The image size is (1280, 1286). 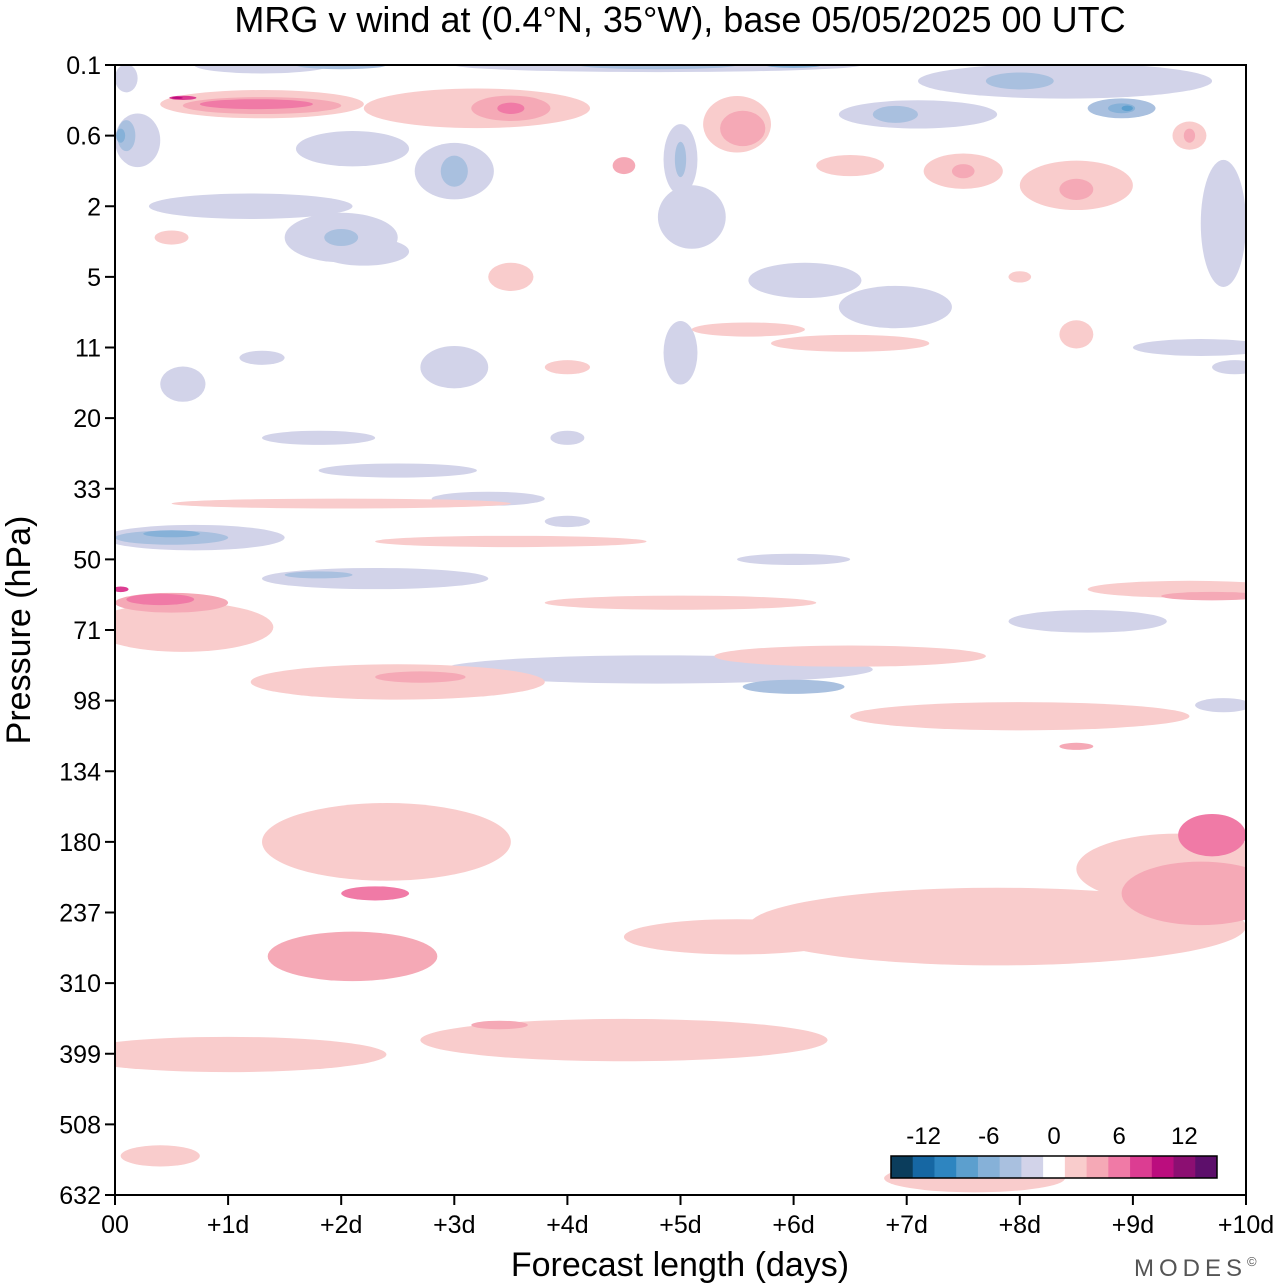 I want to click on y-tick-label: 237, so click(x=80, y=914).